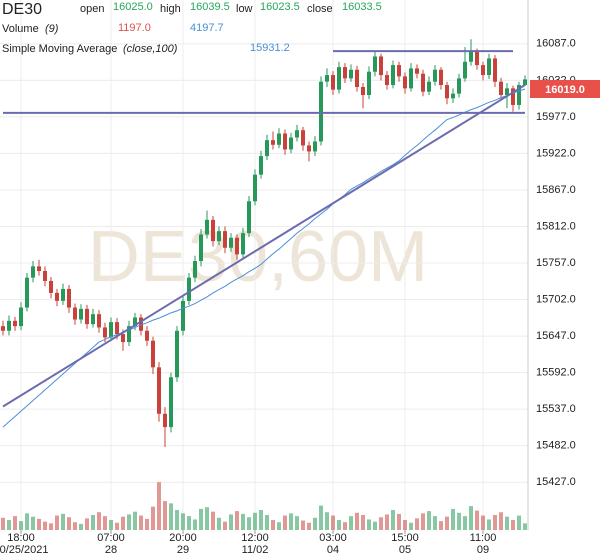 Image resolution: width=600 pixels, height=558 pixels. I want to click on y-tick-label: 15867.0, so click(556, 190).